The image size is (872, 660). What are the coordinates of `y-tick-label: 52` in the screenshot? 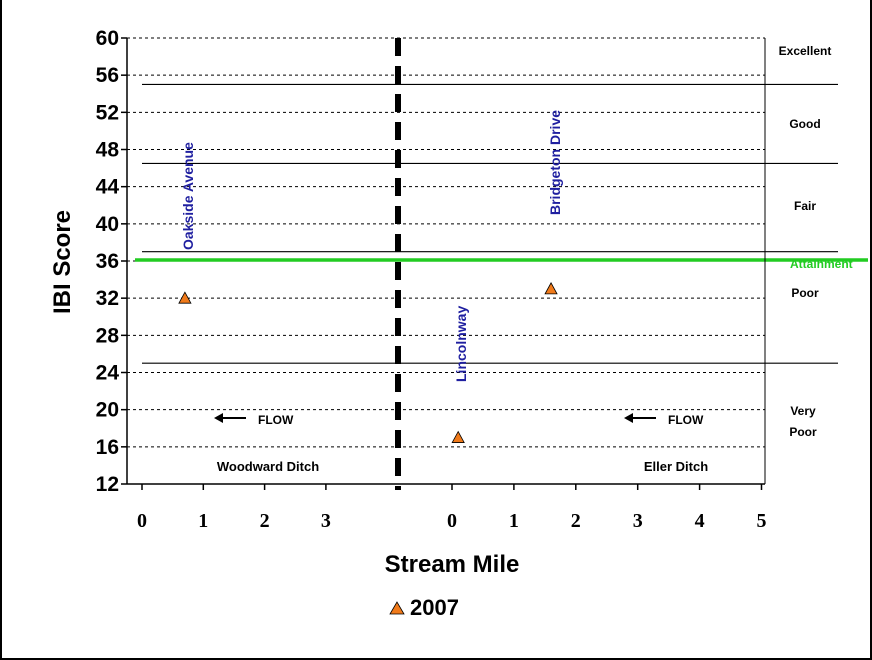 It's located at (107, 112).